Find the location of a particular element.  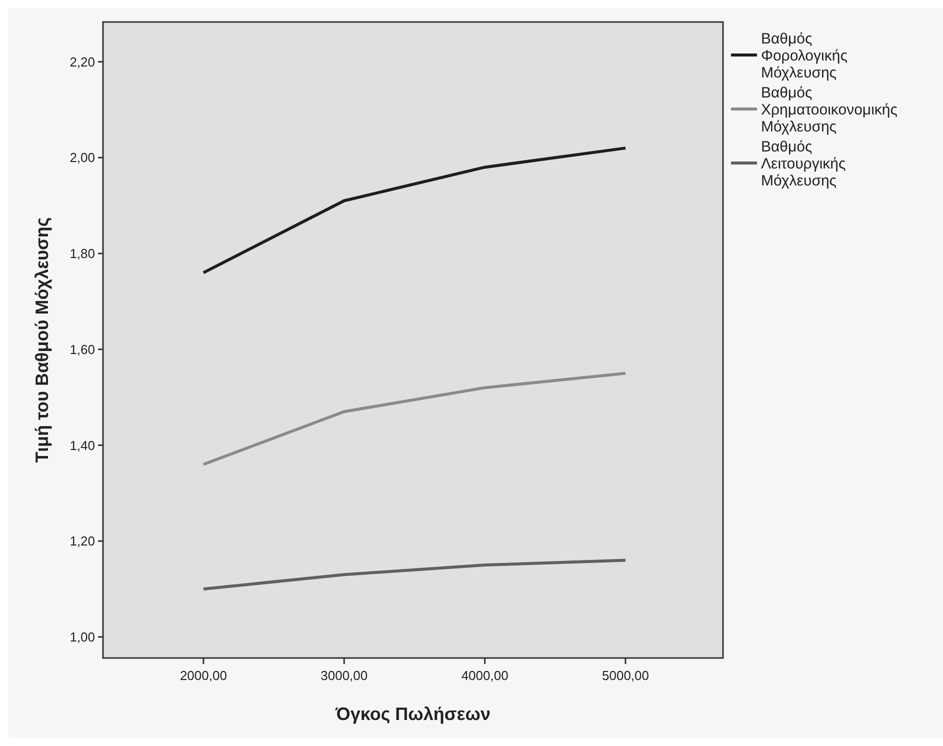

y-tick-label: 1,00 is located at coordinates (82, 636).